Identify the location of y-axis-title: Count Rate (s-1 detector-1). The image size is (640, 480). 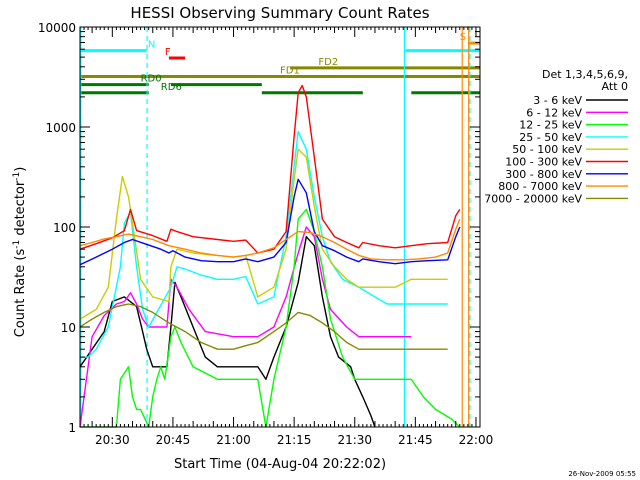
(20, 252).